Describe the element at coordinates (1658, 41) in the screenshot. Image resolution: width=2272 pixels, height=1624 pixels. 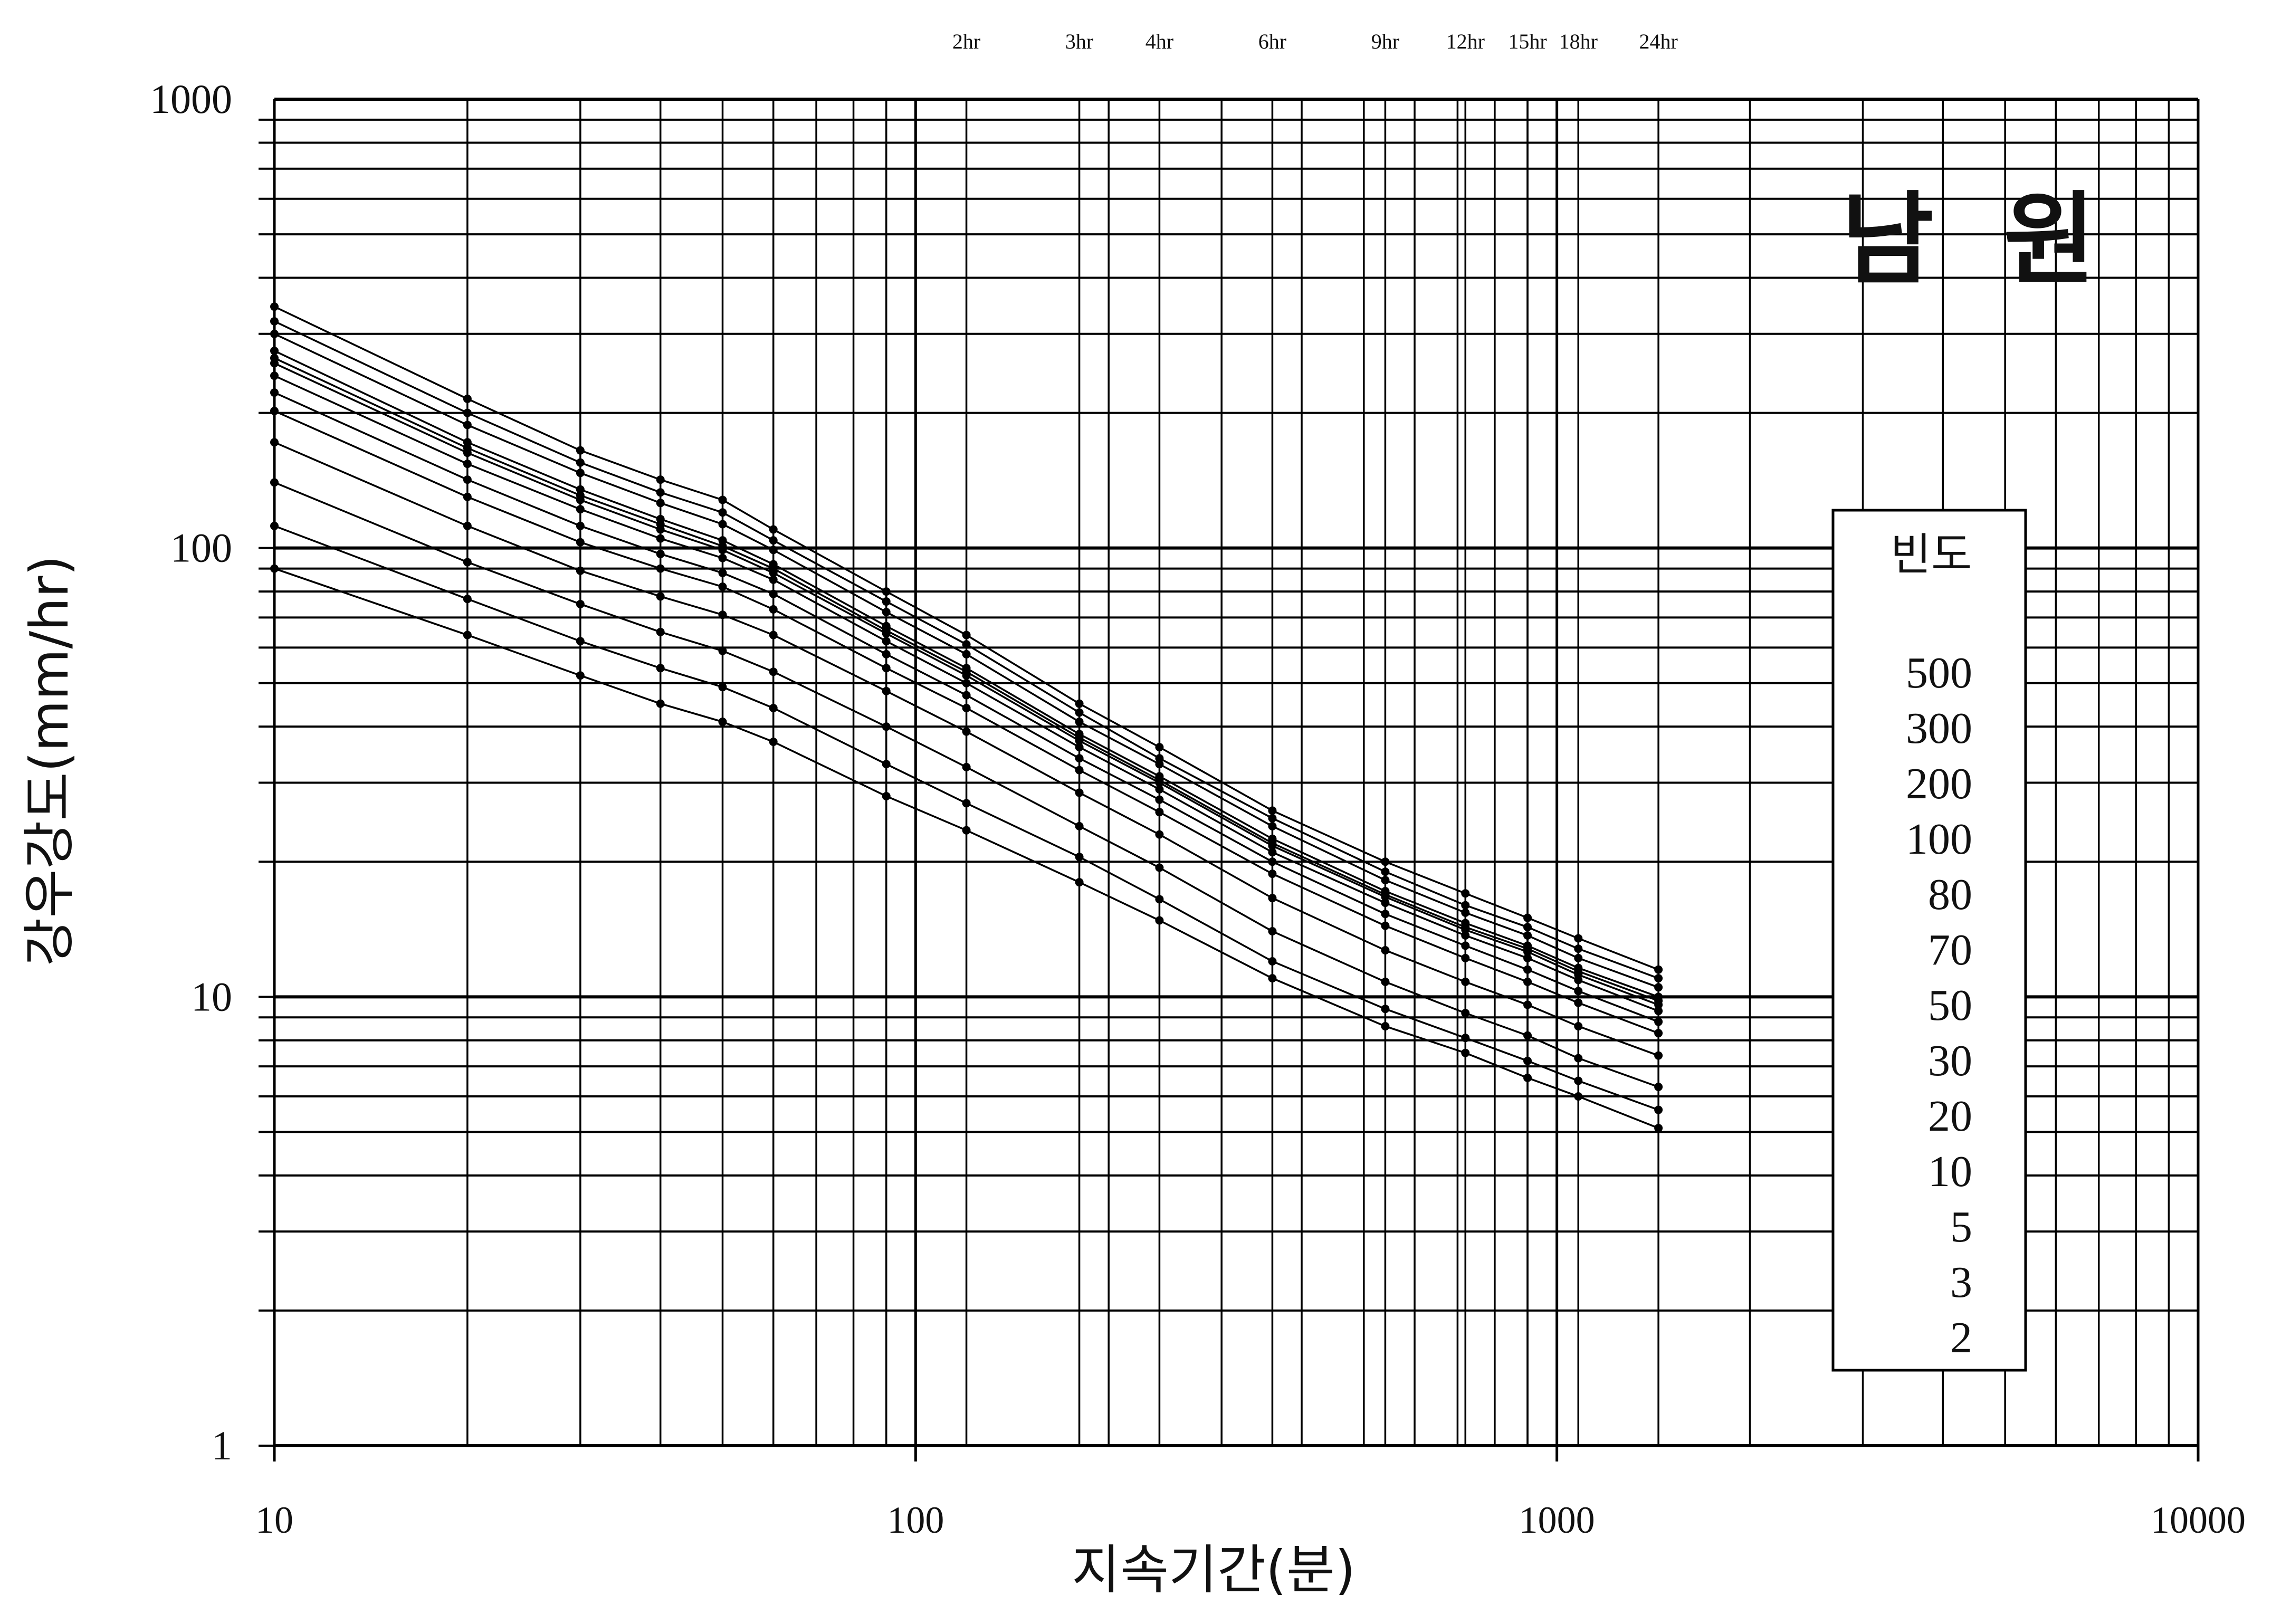
I see `duration-label: 24hr` at that location.